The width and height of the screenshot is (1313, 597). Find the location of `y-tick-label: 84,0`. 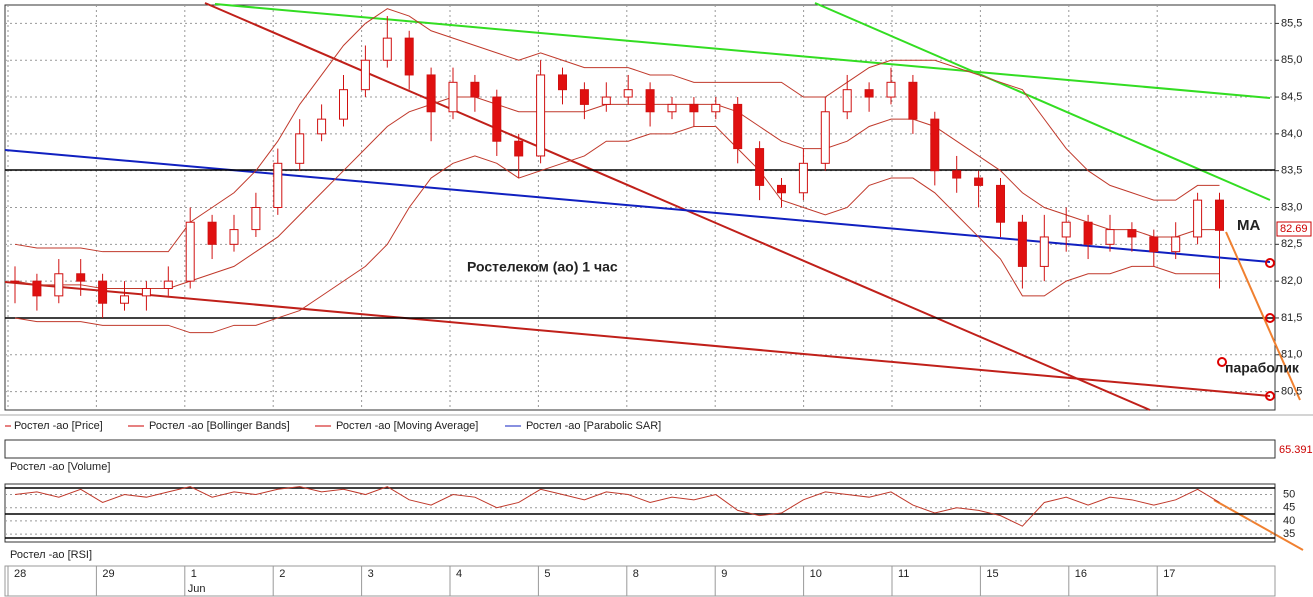

y-tick-label: 84,0 is located at coordinates (1291, 134).